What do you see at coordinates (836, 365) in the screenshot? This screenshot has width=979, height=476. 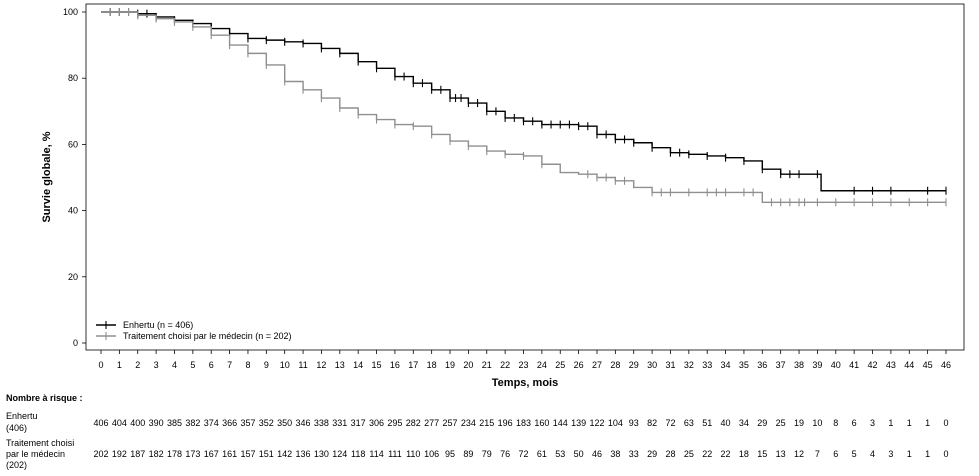 I see `x-tick-label: 40` at bounding box center [836, 365].